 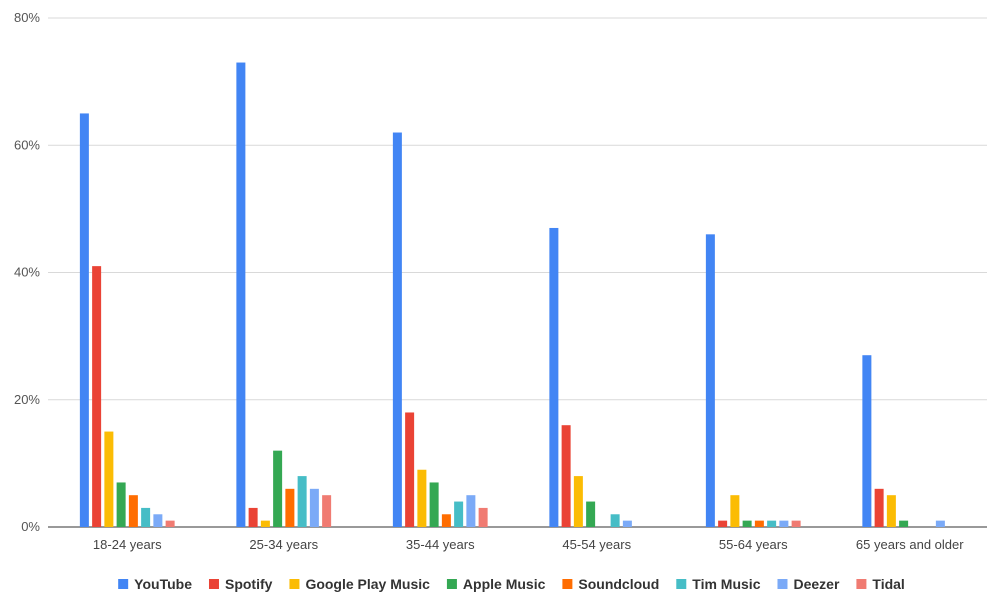 What do you see at coordinates (440, 544) in the screenshot?
I see `x-tick-label: 35-44 years` at bounding box center [440, 544].